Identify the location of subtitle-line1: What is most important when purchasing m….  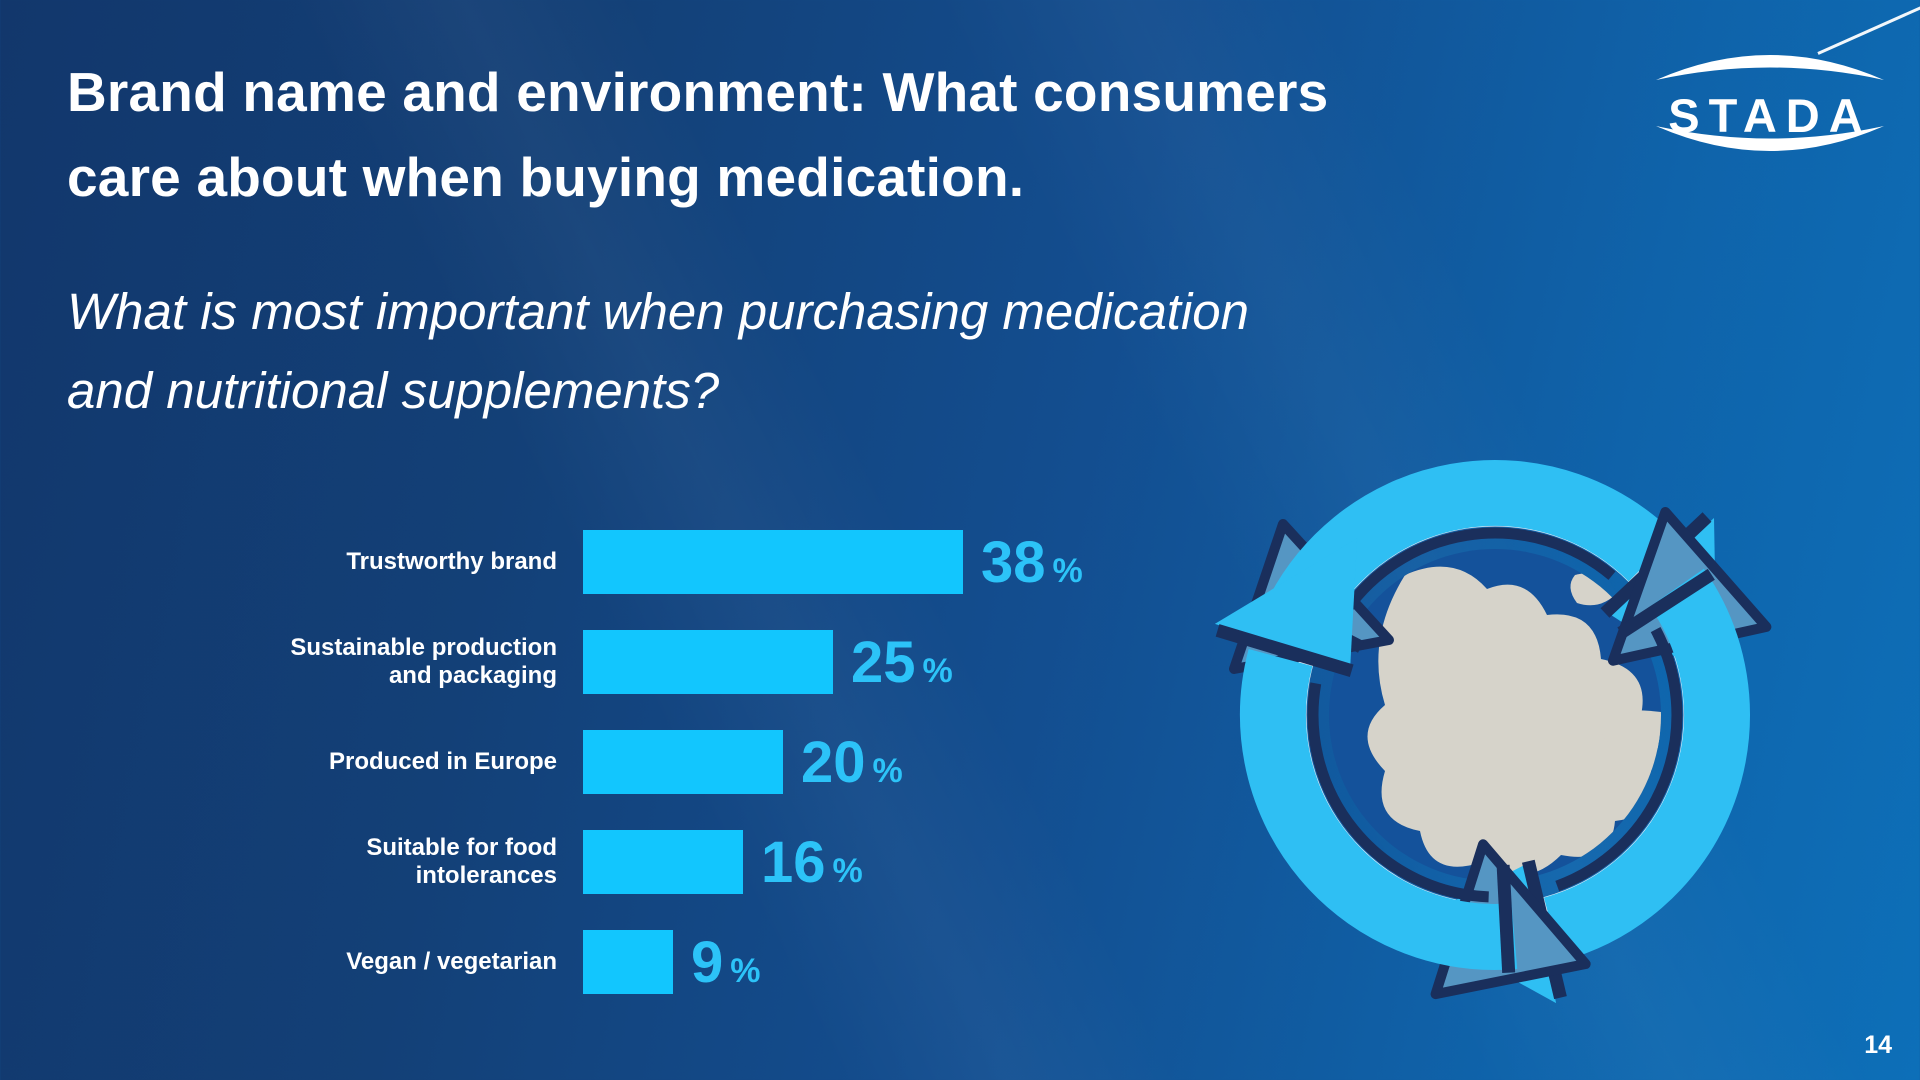
(658, 311).